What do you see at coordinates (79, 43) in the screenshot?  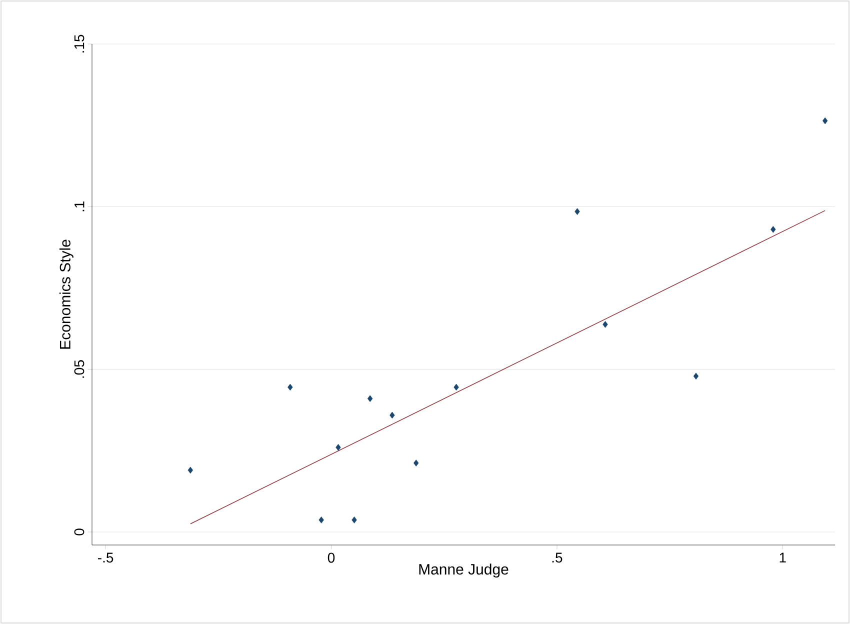 I see `y-tick-label: .15` at bounding box center [79, 43].